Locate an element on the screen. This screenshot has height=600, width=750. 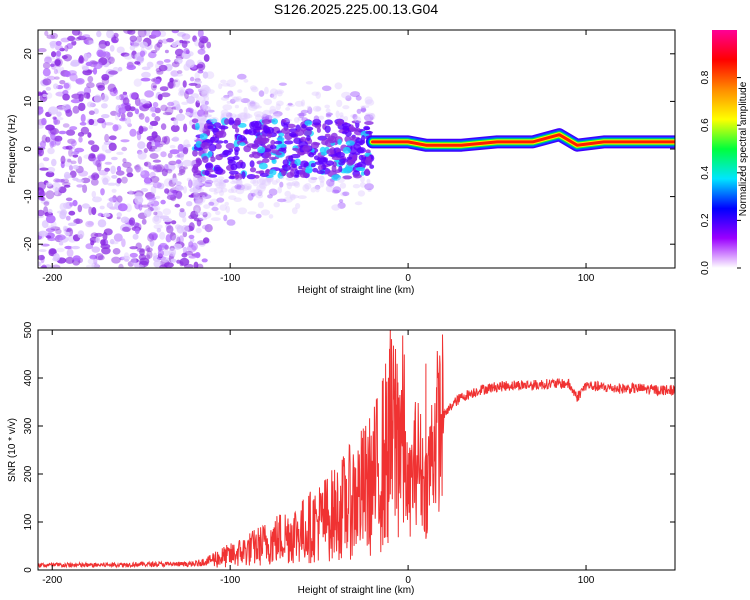
y-tick-label: -10 is located at coordinates (28, 196).